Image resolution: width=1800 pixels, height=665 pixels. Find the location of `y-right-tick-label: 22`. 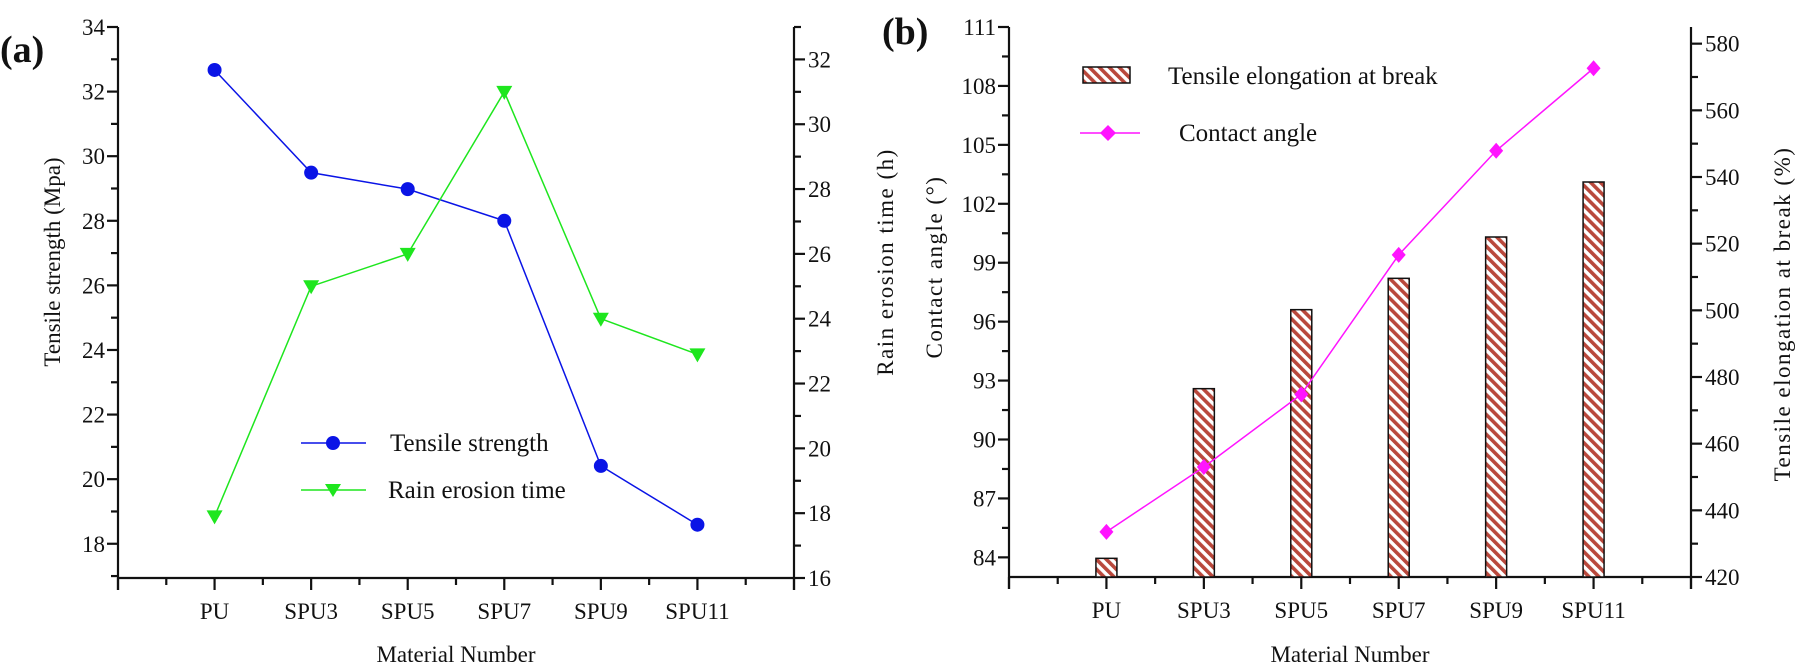

y-right-tick-label: 22 is located at coordinates (819, 384).